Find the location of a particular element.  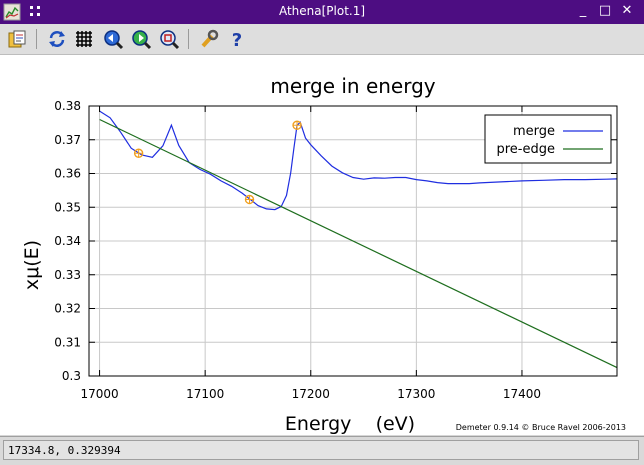

legend: merge pre-edge is located at coordinates (548, 139).